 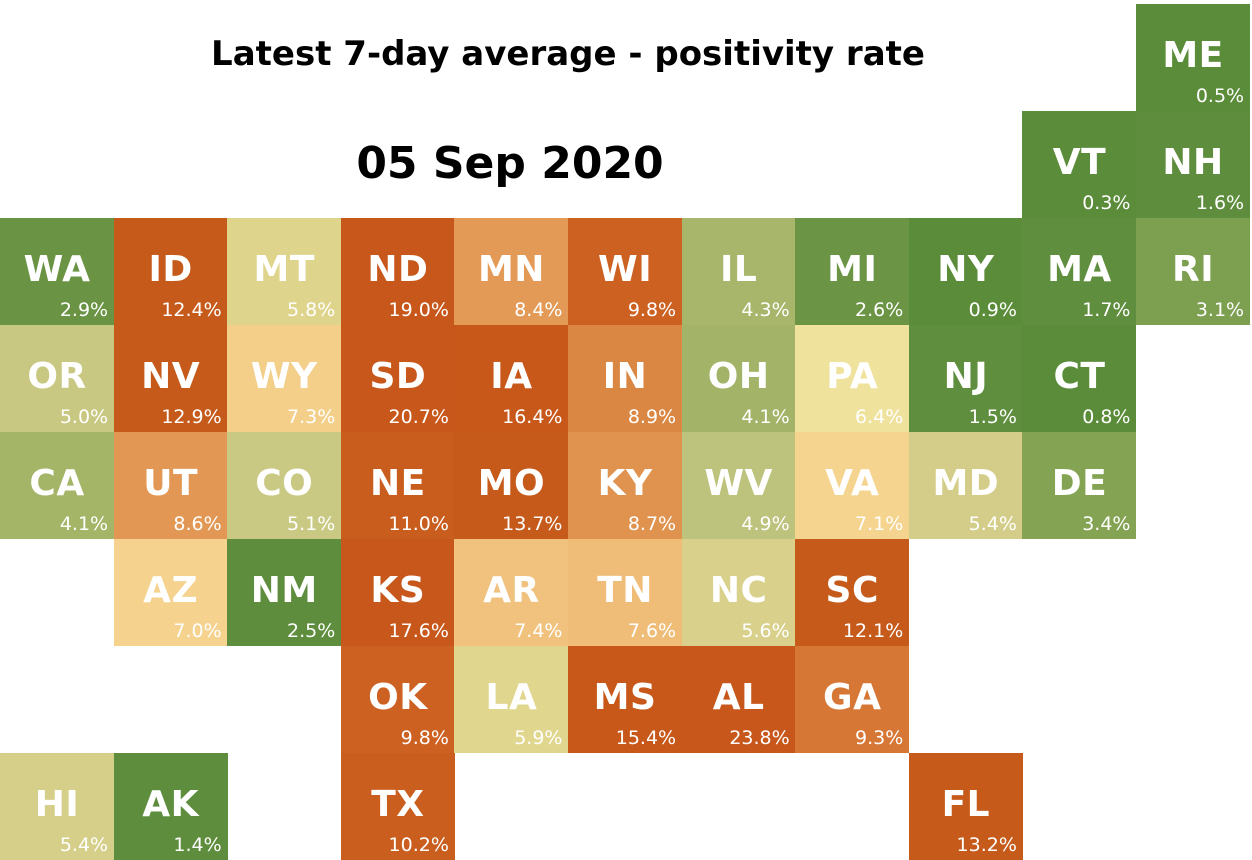 I want to click on state-value-label: 5.1%, so click(x=311, y=524).